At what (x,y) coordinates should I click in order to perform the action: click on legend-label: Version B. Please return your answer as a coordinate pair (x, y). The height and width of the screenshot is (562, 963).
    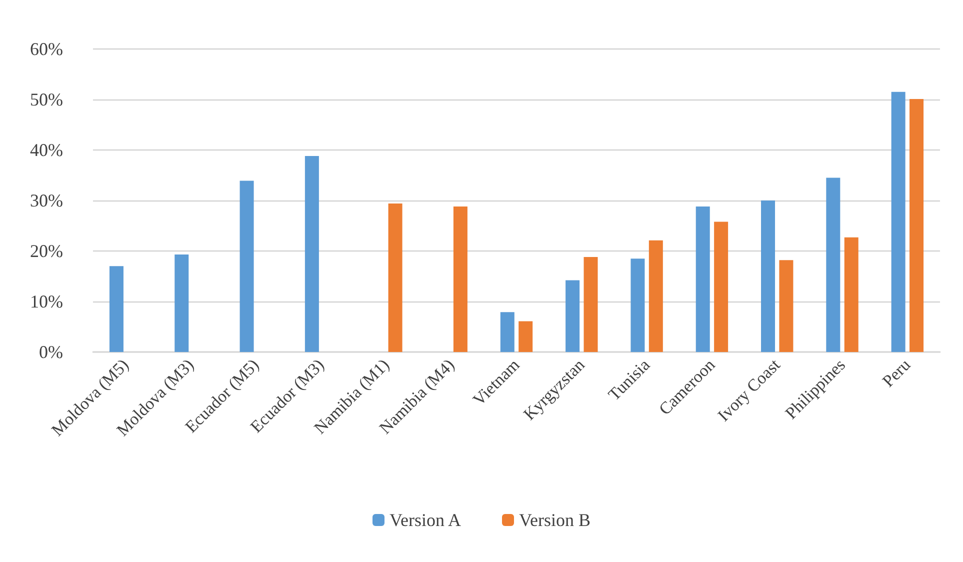
    Looking at the image, I should click on (554, 520).